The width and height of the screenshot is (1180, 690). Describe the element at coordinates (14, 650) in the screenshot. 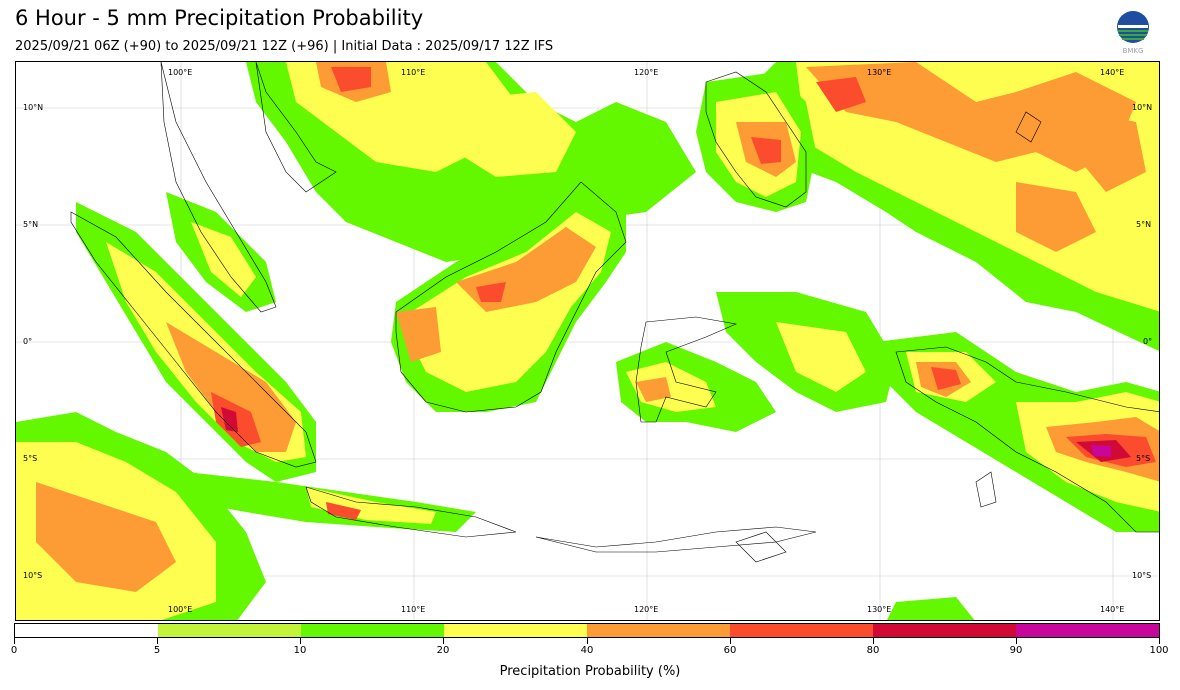

I see `colorbar-label: 0` at that location.